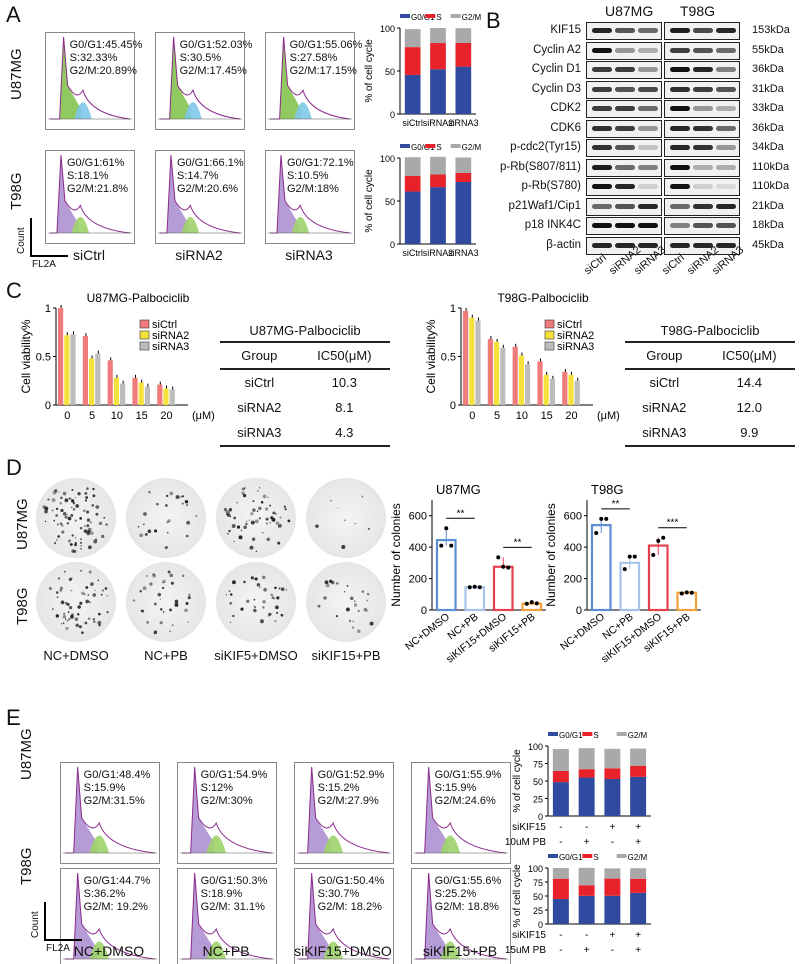  Describe the element at coordinates (90, 197) in the screenshot. I see `flow-histogram: G0/G1:61% S:18.1% G2/M:21.8%` at that location.